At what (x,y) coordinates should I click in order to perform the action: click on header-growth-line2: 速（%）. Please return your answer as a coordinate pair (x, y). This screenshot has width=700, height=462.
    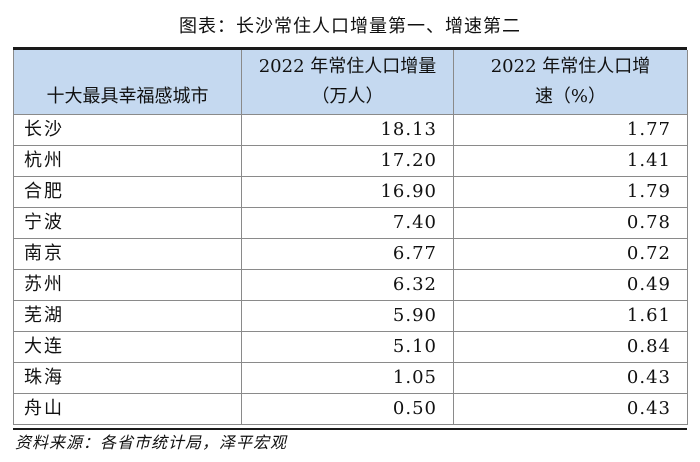
    Looking at the image, I should click on (570, 96).